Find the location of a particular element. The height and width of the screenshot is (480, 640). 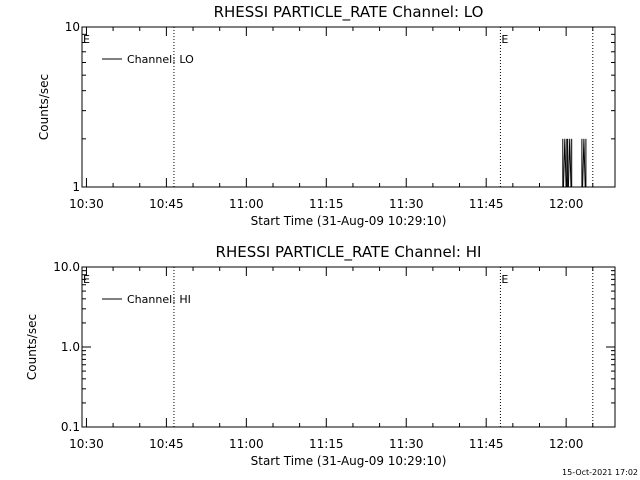

y-tick-label: 1 is located at coordinates (76, 187).